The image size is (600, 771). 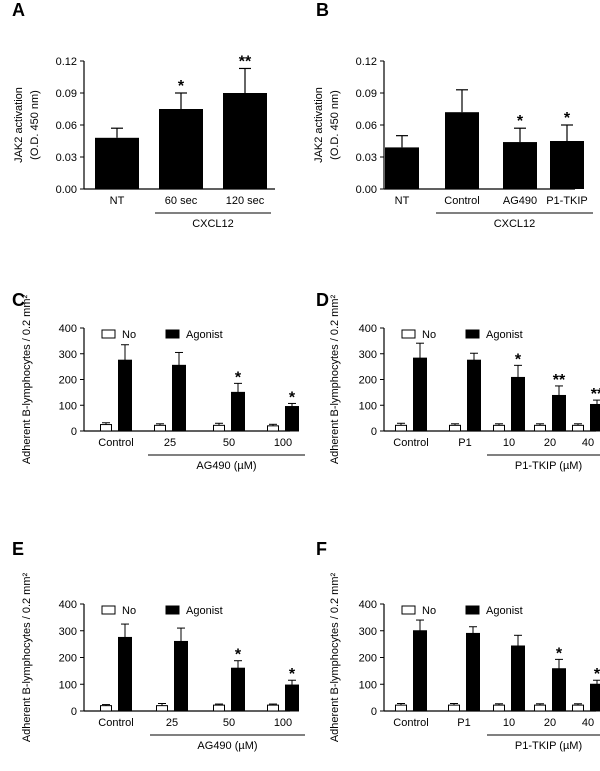 What do you see at coordinates (335, 125) in the screenshot?
I see `y-axis-label: (O.D. 450 nm)` at bounding box center [335, 125].